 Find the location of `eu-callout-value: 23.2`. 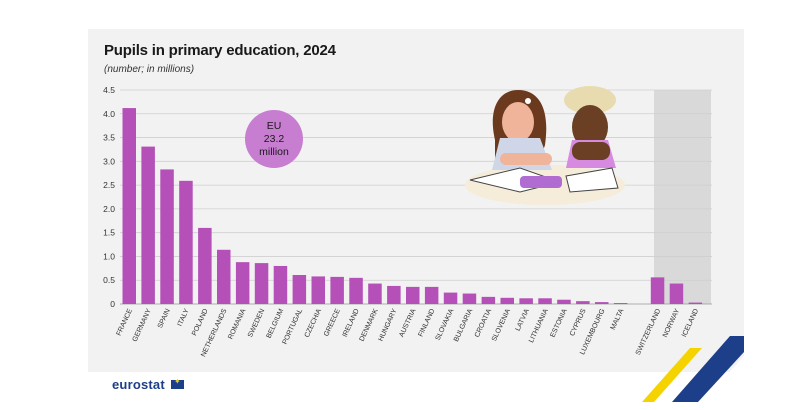

eu-callout-value: 23.2 is located at coordinates (274, 139).